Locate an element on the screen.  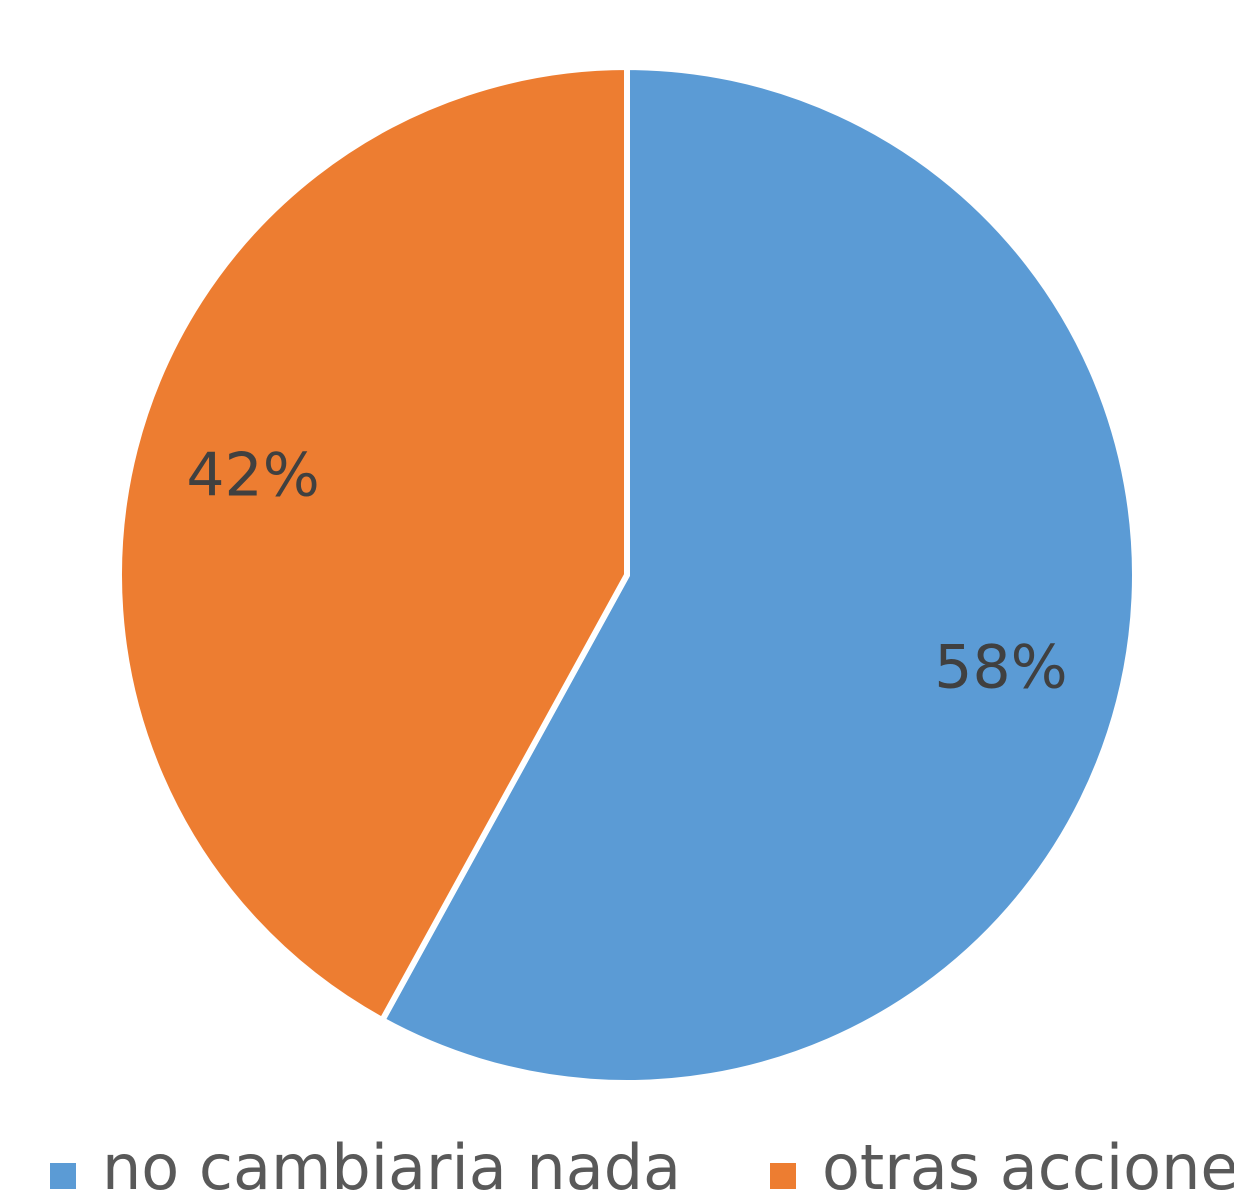
legend-label: no cambiaria nada is located at coordinates (391, 1164).